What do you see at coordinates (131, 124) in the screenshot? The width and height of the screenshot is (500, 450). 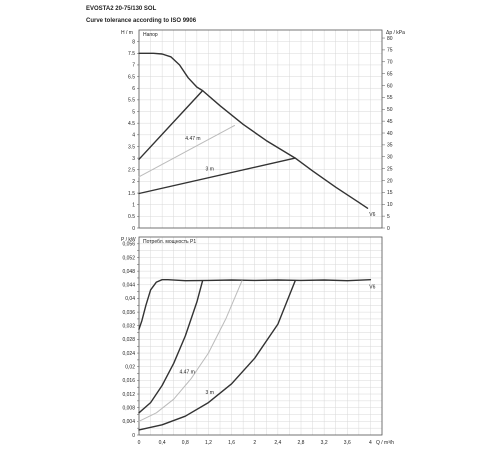 I see `y-tick-label: 4.5` at bounding box center [131, 124].